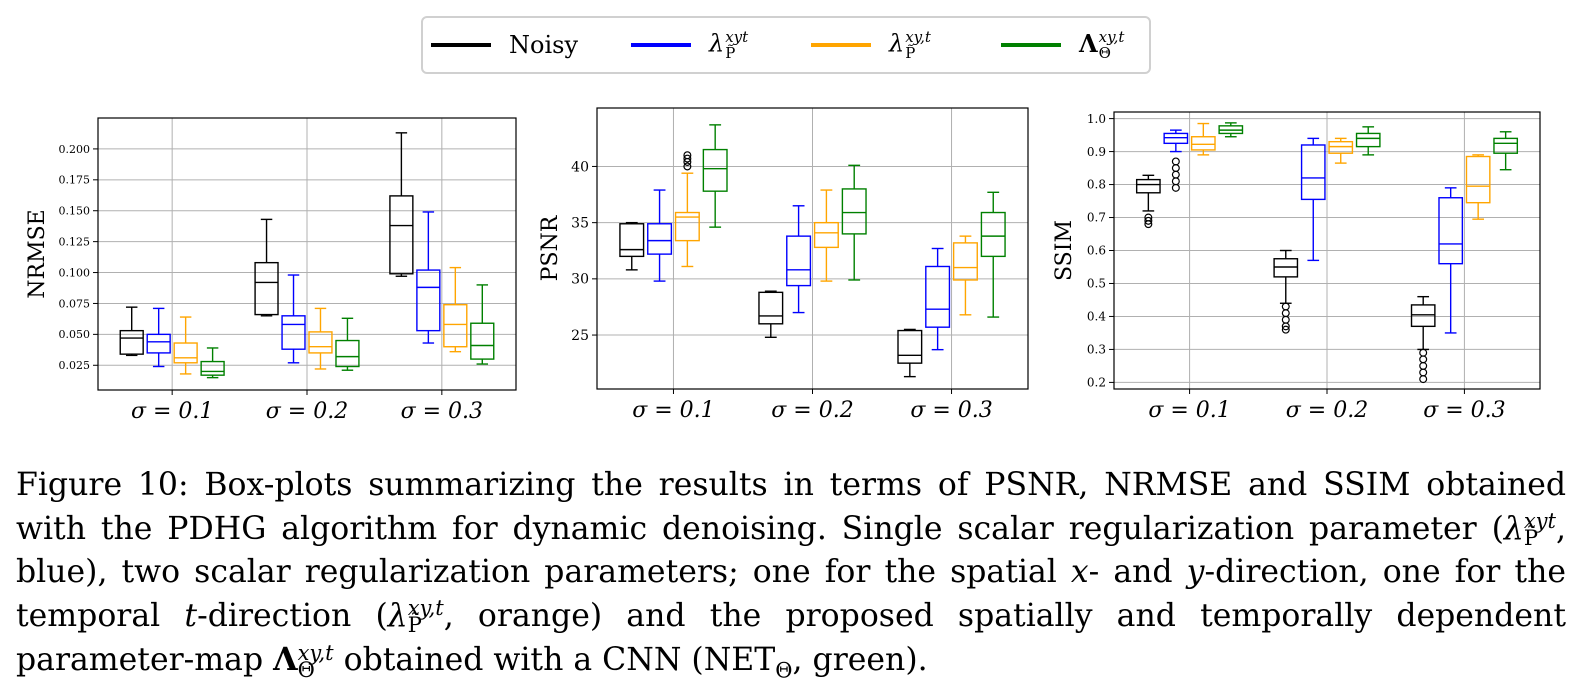 The width and height of the screenshot is (1582, 695). I want to click on legend-item-lambda-xy-t: λ xy,t P̃, so click(871, 45).